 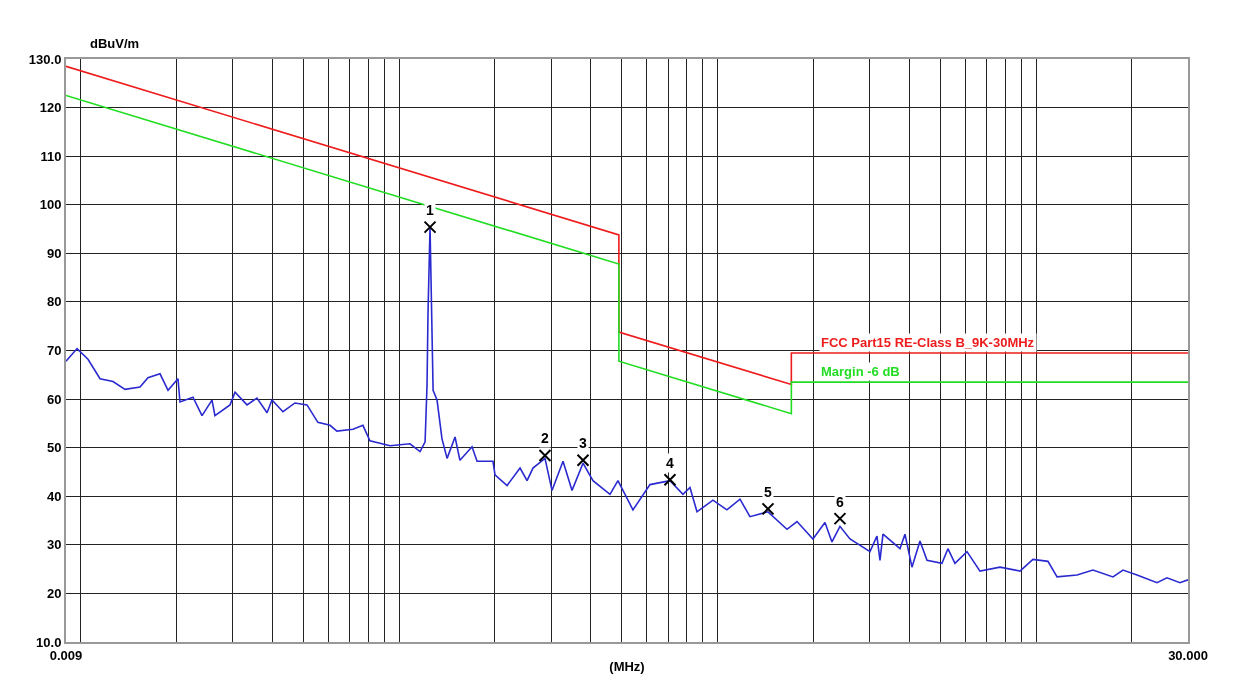 I want to click on series-label: FCC Part15 RE-Class B_9K-30MHz, so click(x=928, y=342).